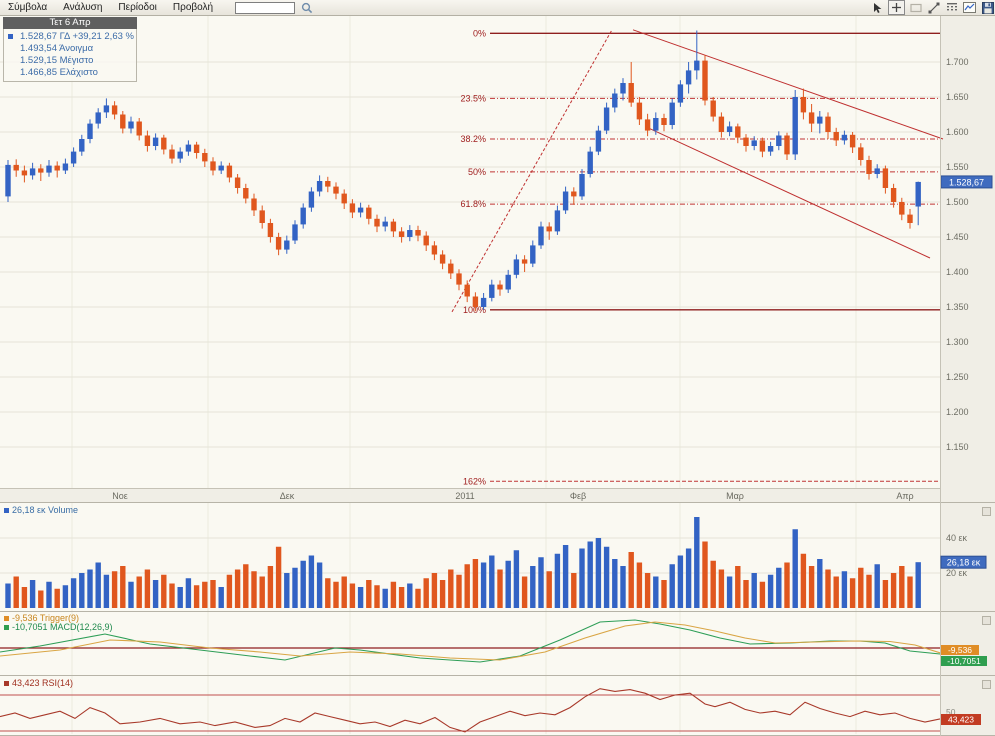 The height and width of the screenshot is (736, 995). What do you see at coordinates (470, 641) in the screenshot?
I see `macd-line` at bounding box center [470, 641].